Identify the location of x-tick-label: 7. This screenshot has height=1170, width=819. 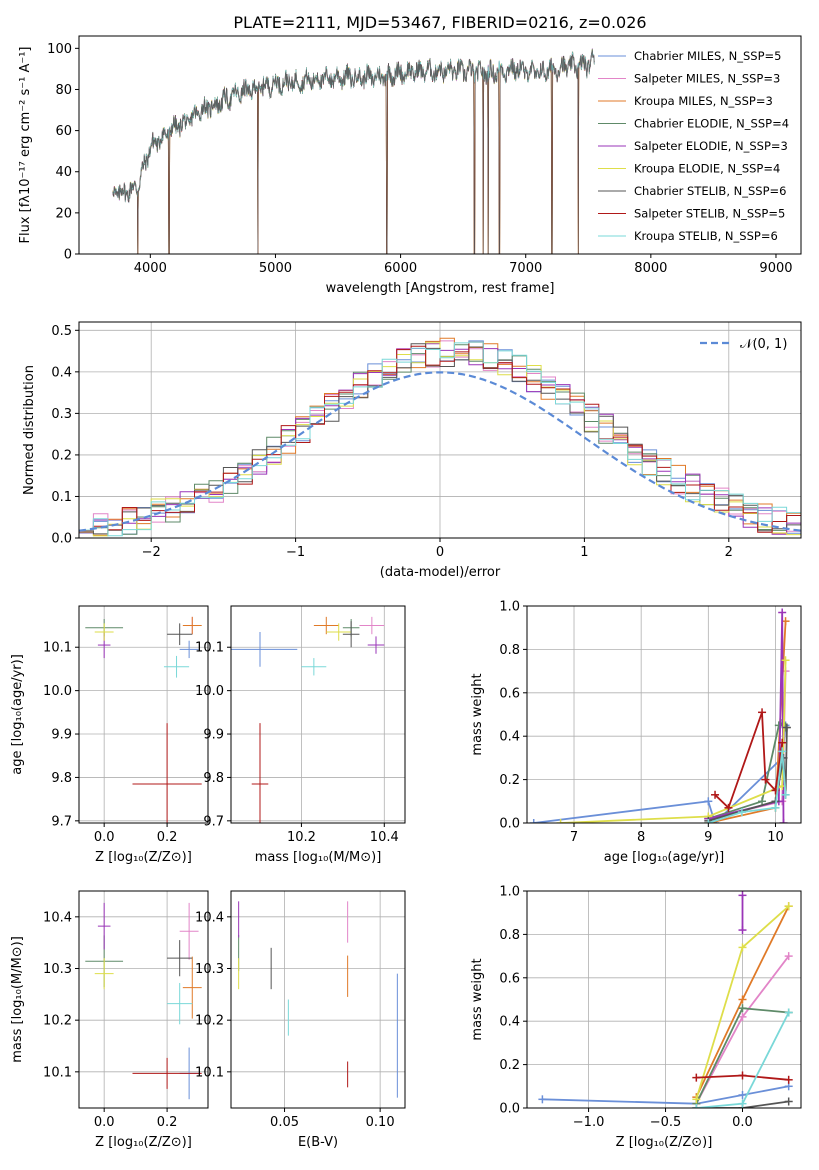
(574, 837).